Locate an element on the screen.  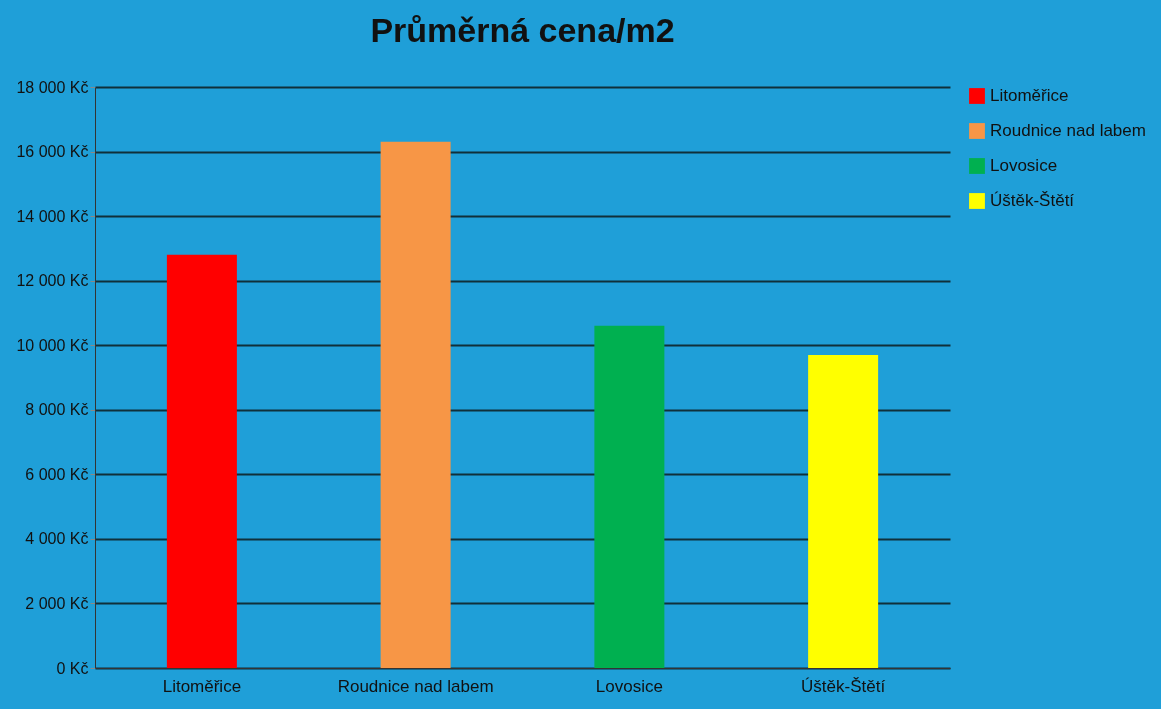
y-tick-label: 4 000 Kč is located at coordinates (57, 539).